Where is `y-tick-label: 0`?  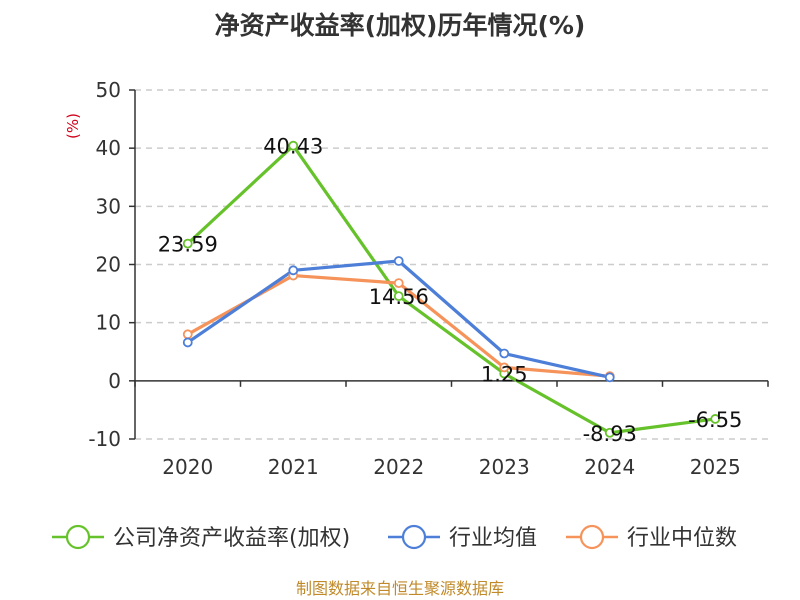 y-tick-label: 0 is located at coordinates (114, 381).